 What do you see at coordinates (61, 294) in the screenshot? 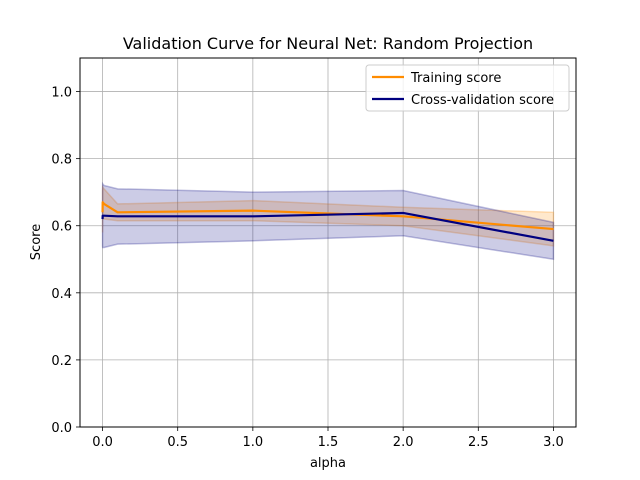
I see `y-tick-label: 0.4` at bounding box center [61, 294].